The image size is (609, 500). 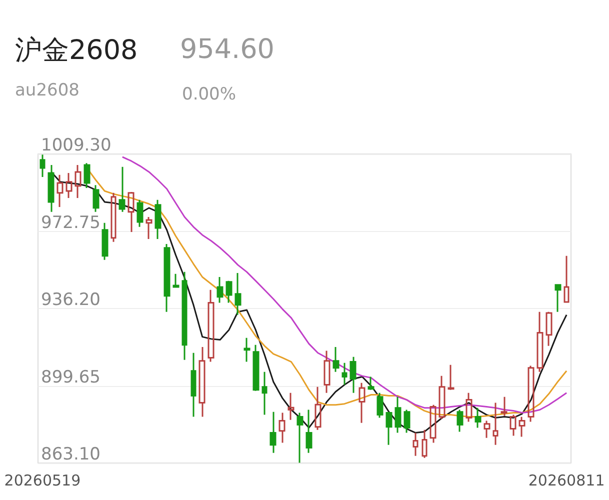 I want to click on y-tick-label: 1009.30, so click(x=76, y=146).